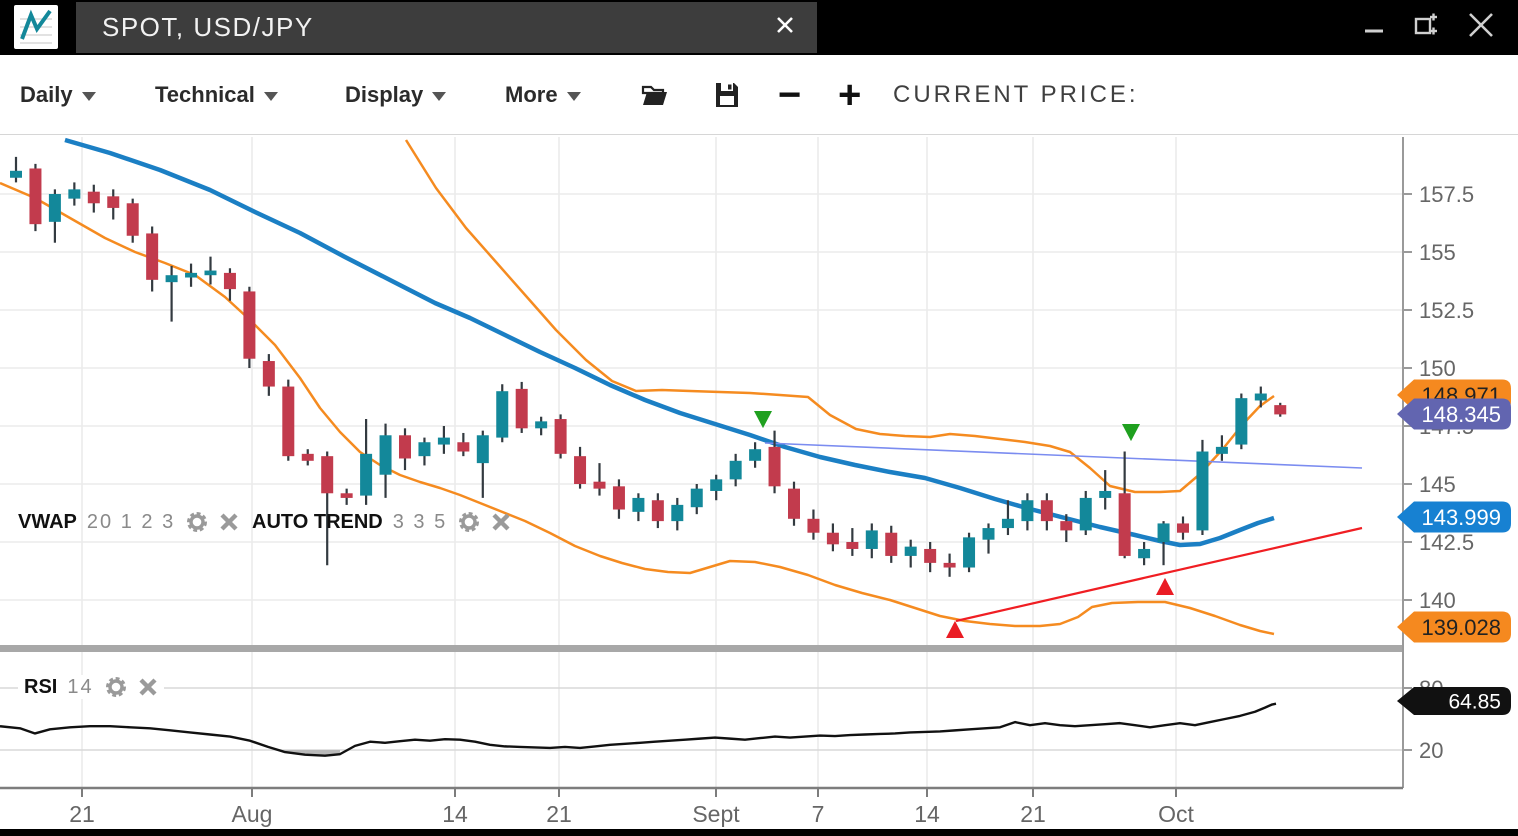 This screenshot has width=1518, height=836. What do you see at coordinates (1437, 252) in the screenshot?
I see `price-axis-label: 155` at bounding box center [1437, 252].